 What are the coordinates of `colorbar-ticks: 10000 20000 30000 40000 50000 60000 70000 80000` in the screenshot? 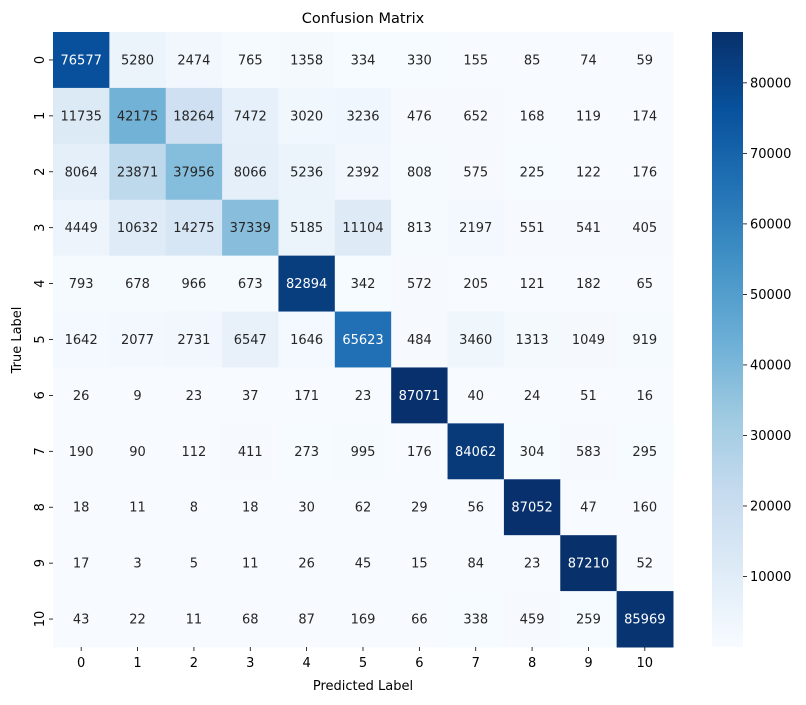 It's located at (767, 330).